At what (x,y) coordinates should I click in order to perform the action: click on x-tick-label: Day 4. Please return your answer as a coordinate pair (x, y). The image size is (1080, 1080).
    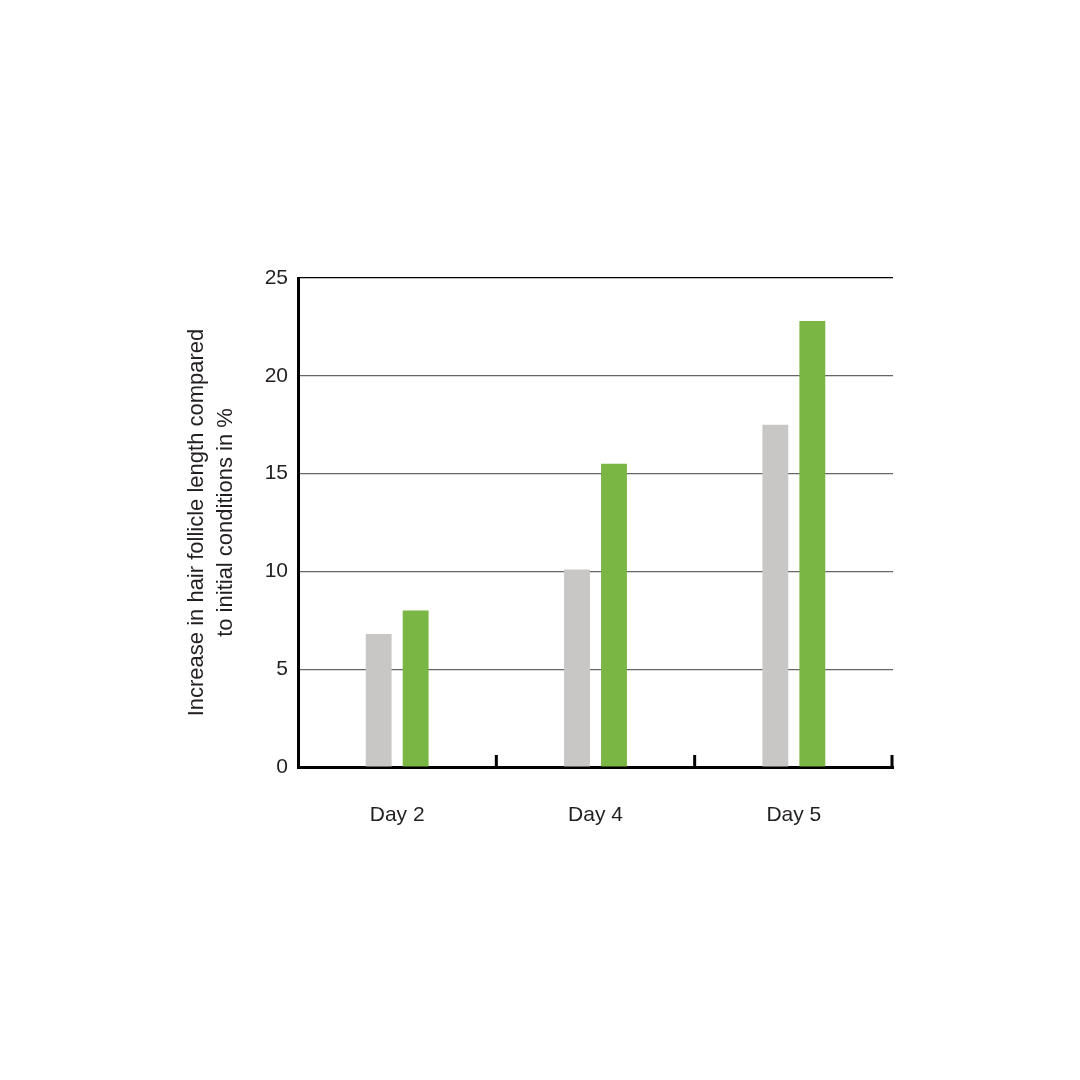
    Looking at the image, I should click on (596, 814).